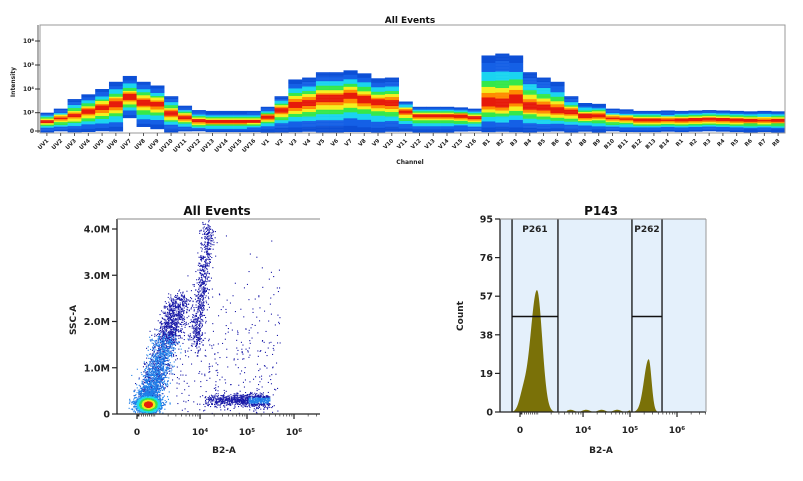 The height and width of the screenshot is (481, 803). Describe the element at coordinates (516, 94) in the screenshot. I see `spectrum-column-B3` at that location.